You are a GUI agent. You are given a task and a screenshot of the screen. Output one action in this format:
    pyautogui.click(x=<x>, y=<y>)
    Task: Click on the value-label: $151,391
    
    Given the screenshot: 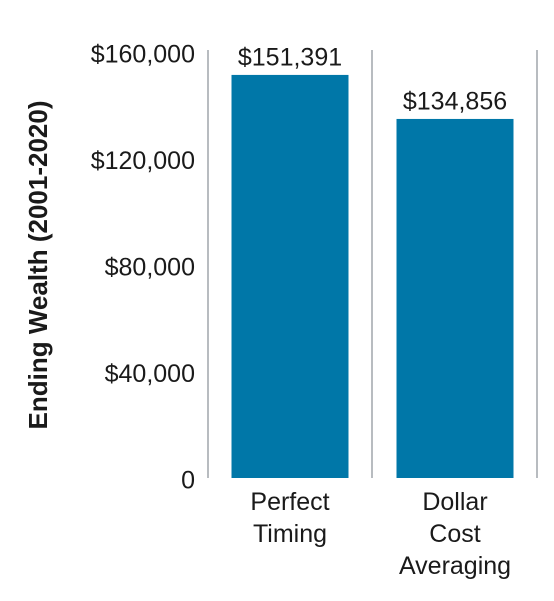 What is the action you would take?
    pyautogui.click(x=290, y=58)
    